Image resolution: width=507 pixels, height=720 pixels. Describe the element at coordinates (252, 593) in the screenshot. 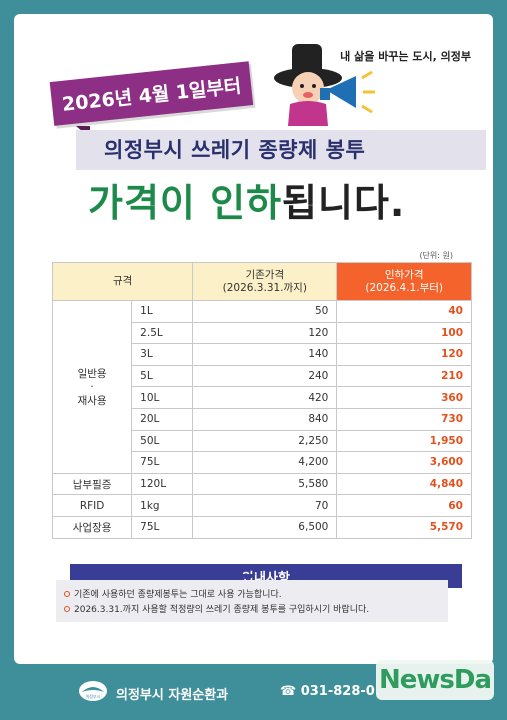

I see `list-item: 기존에 사용하던 종량제봉투는 그대로 사용 가능합니다.` at that location.